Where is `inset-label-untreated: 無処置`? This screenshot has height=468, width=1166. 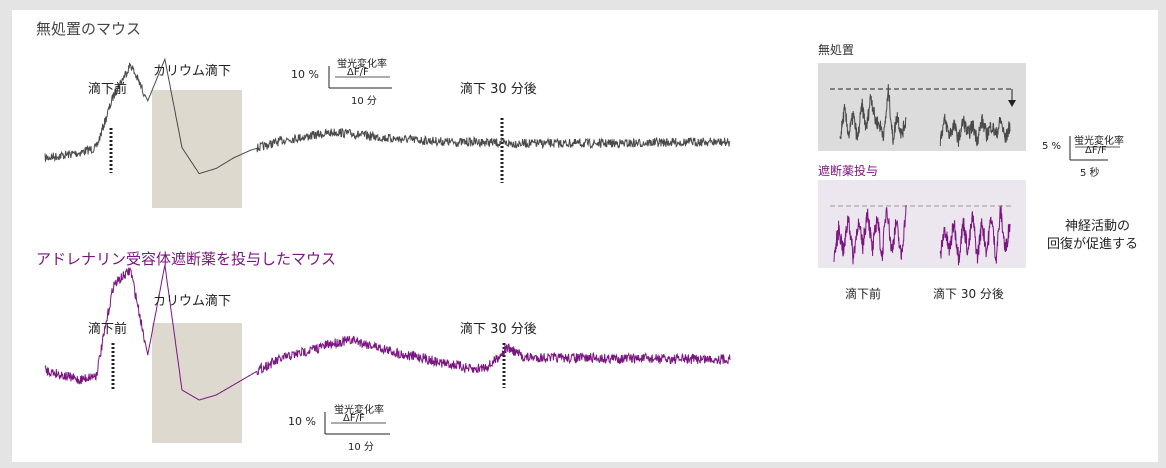 inset-label-untreated: 無処置 is located at coordinates (836, 50).